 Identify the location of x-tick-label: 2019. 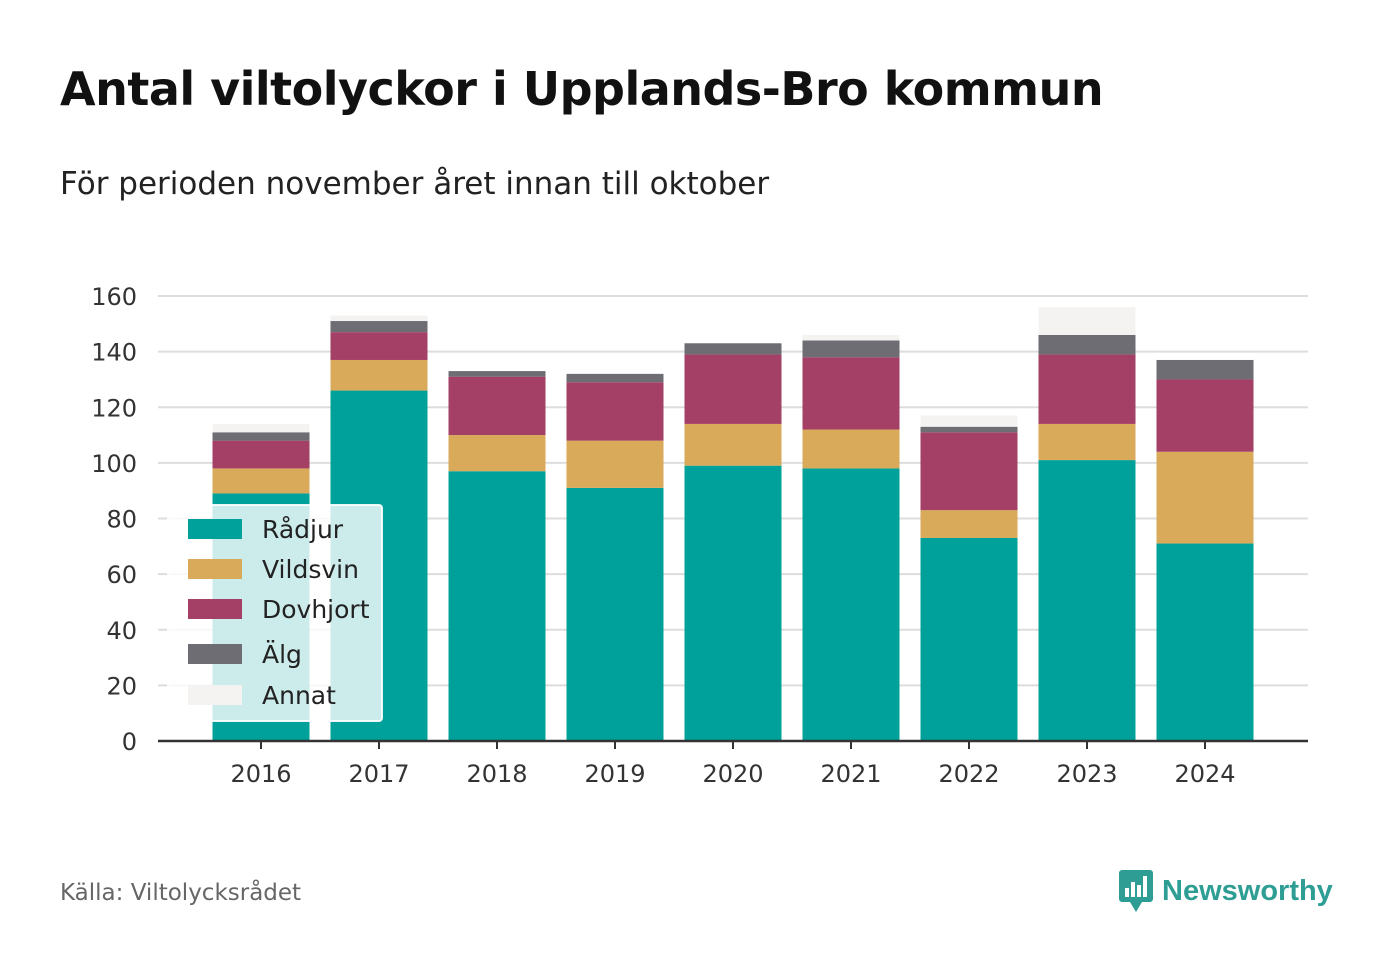
(614, 774).